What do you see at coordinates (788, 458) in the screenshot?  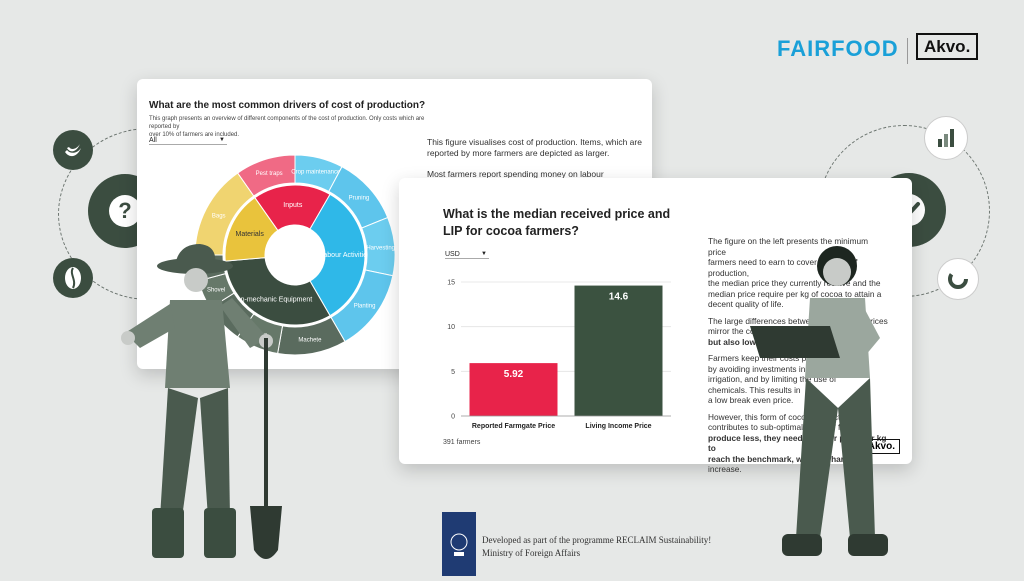 I see `card2-p4-l4: reach the benchmark, which is harder to` at bounding box center [788, 458].